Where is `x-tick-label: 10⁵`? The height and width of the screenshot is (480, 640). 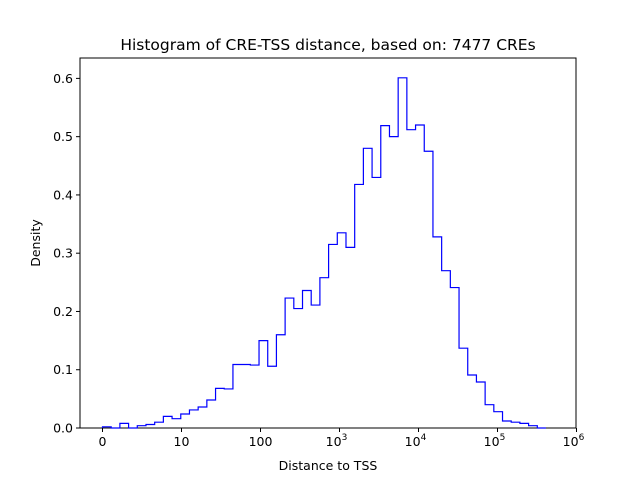
x-tick-label: 10⁵ is located at coordinates (495, 441).